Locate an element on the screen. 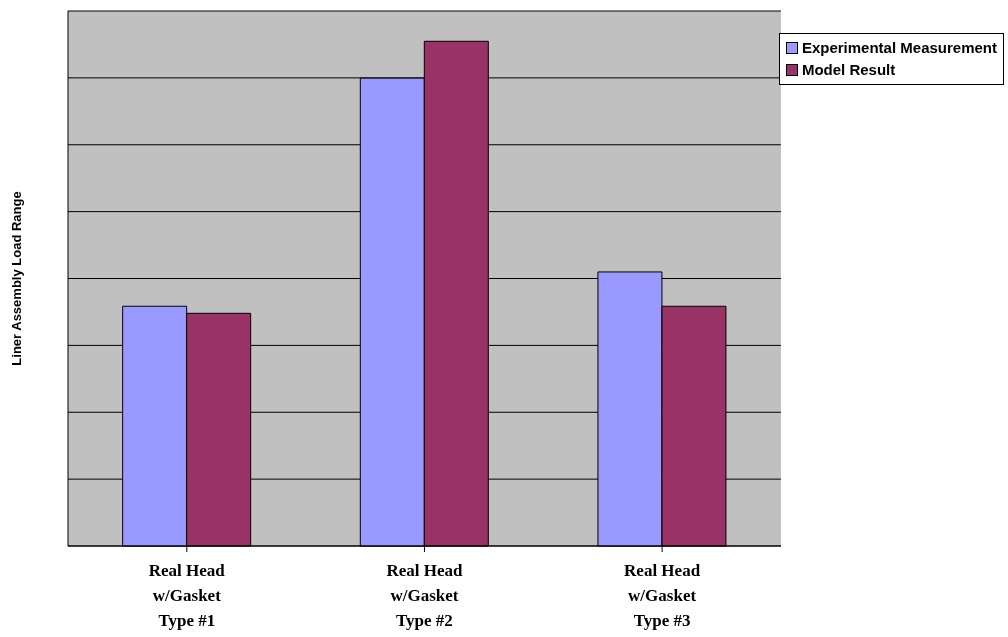 Image resolution: width=1008 pixels, height=637 pixels. legend-label: Experimental Measurement is located at coordinates (898, 48).